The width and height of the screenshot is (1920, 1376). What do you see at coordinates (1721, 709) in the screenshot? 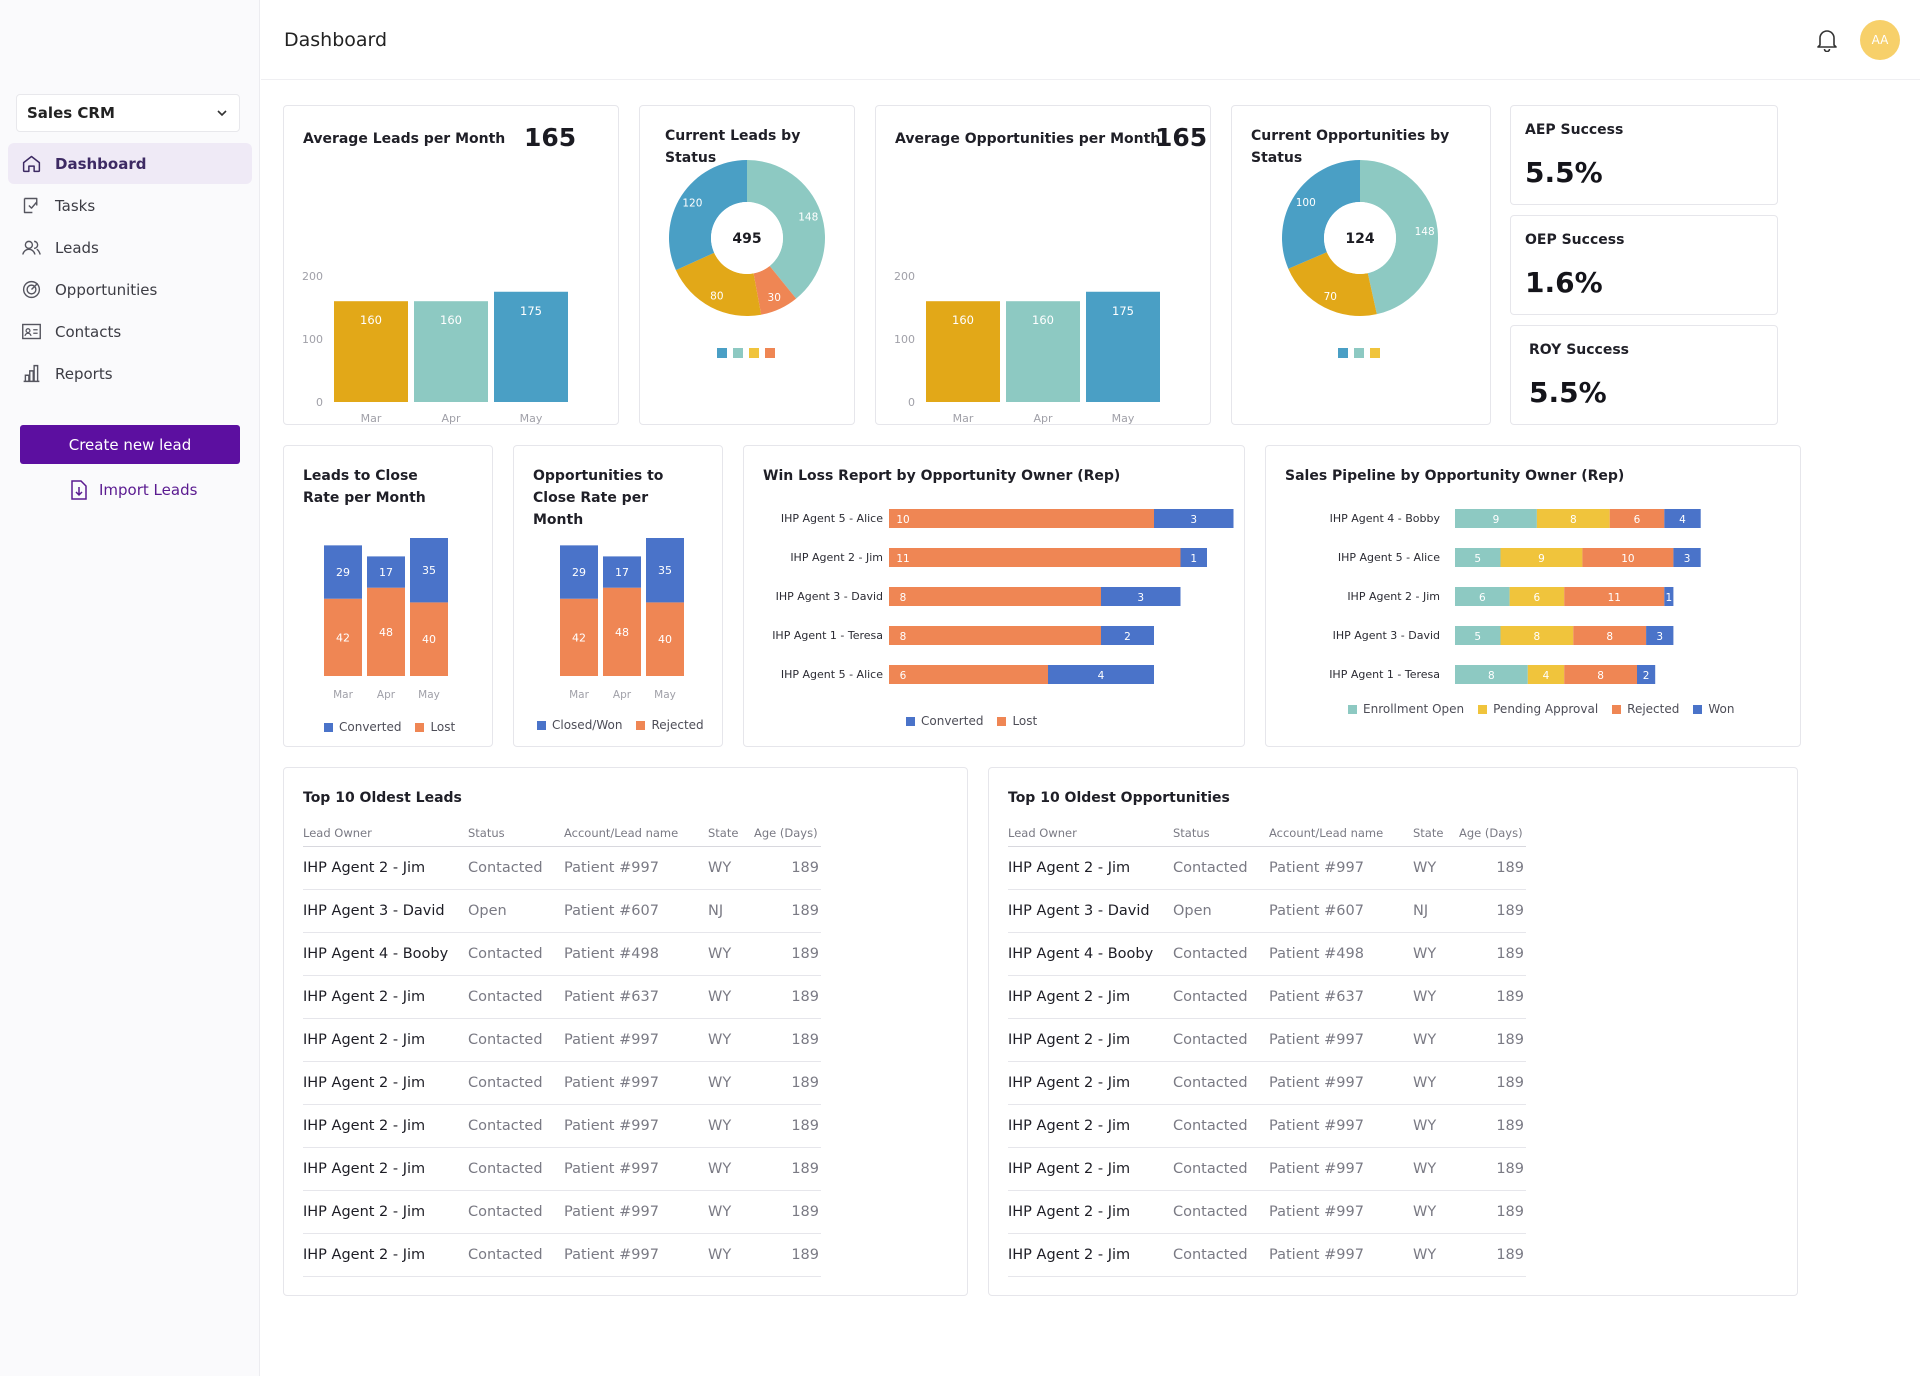
I see `legend-label: Won` at bounding box center [1721, 709].